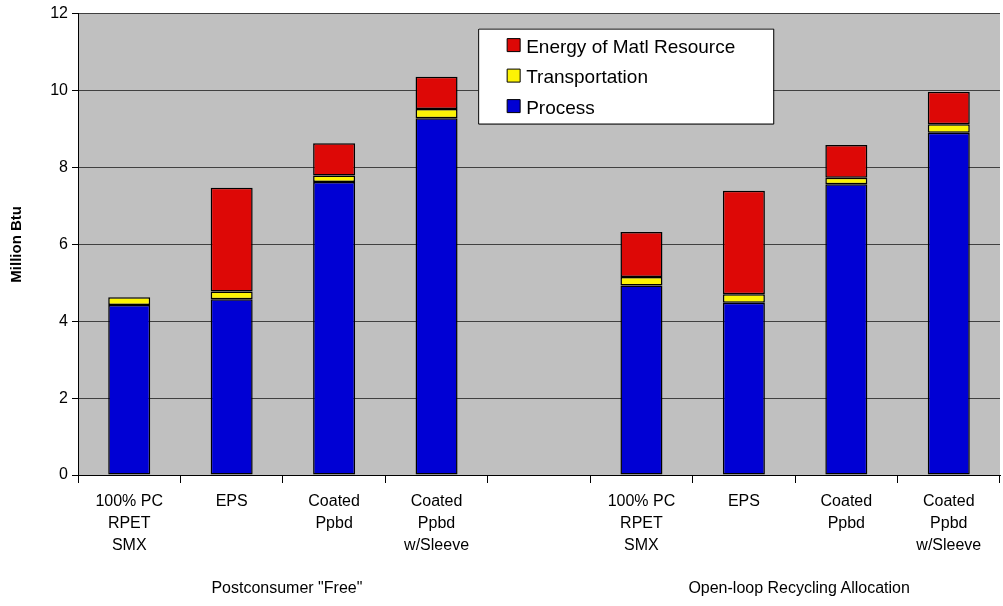 Image resolution: width=1003 pixels, height=606 pixels. I want to click on legend-label: Transportation, so click(587, 77).